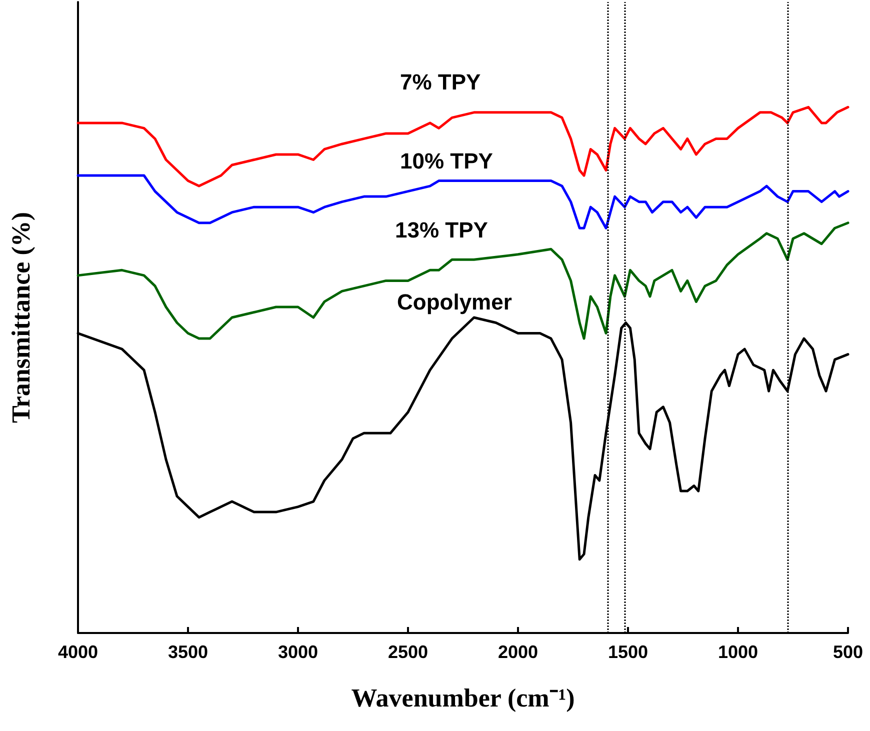 The width and height of the screenshot is (870, 731). What do you see at coordinates (738, 652) in the screenshot?
I see `x-tick-label: 1000` at bounding box center [738, 652].